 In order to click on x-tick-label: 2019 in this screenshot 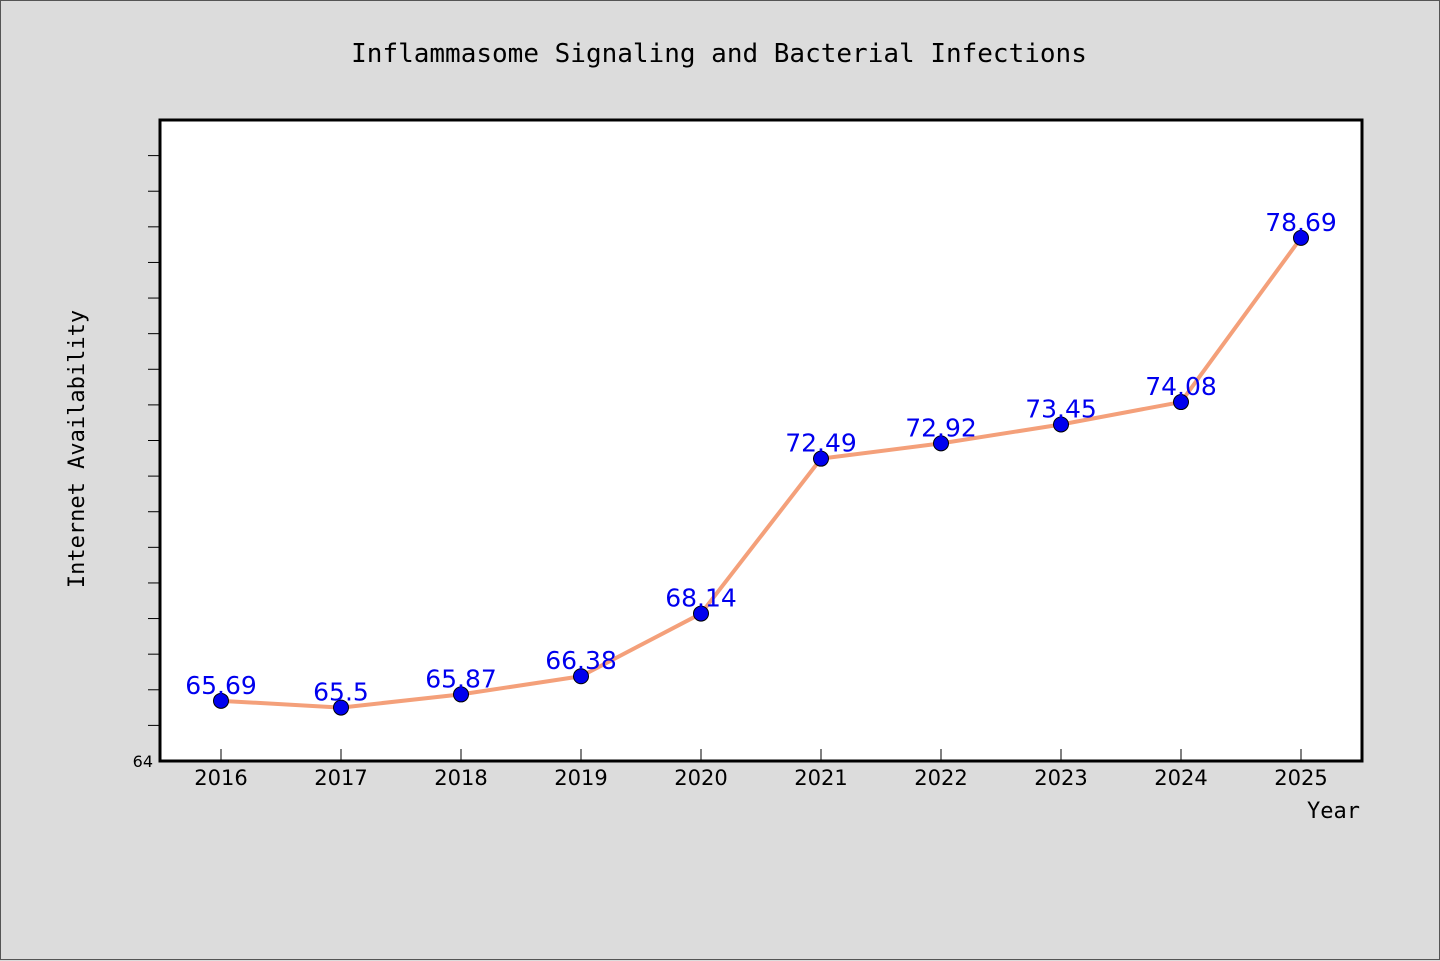, I will do `click(580, 778)`.